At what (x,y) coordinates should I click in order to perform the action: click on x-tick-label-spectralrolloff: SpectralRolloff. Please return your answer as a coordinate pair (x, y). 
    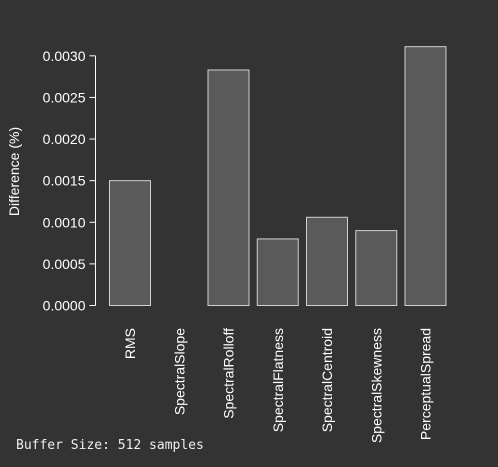
    Looking at the image, I should click on (229, 373).